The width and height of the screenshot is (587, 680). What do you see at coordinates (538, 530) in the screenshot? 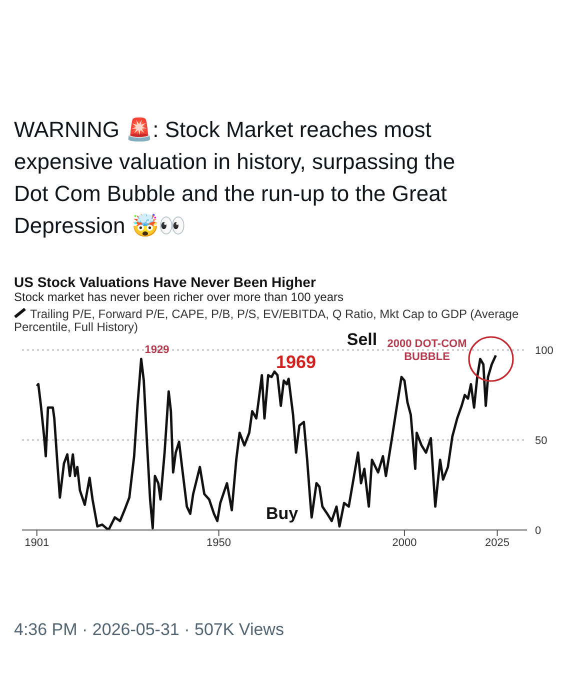
I see `y-tick-label: 0` at bounding box center [538, 530].